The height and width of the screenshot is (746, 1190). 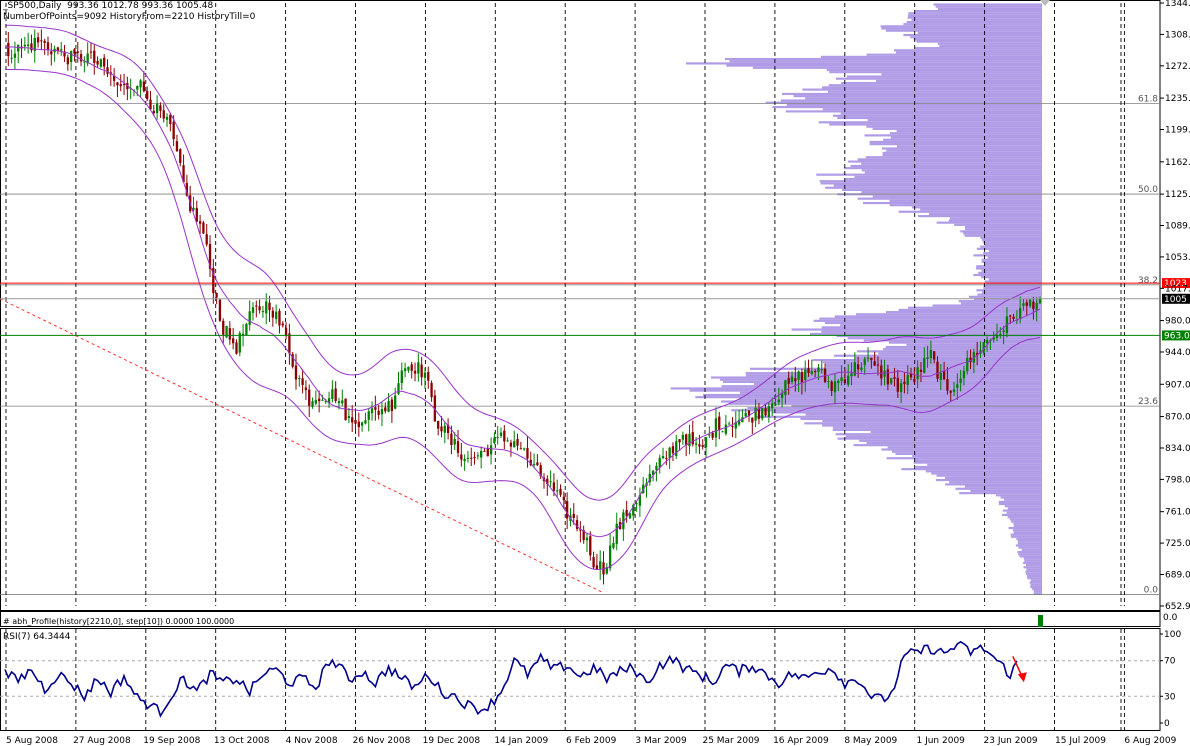 I want to click on y-tick-label: 944.0, so click(x=1177, y=353).